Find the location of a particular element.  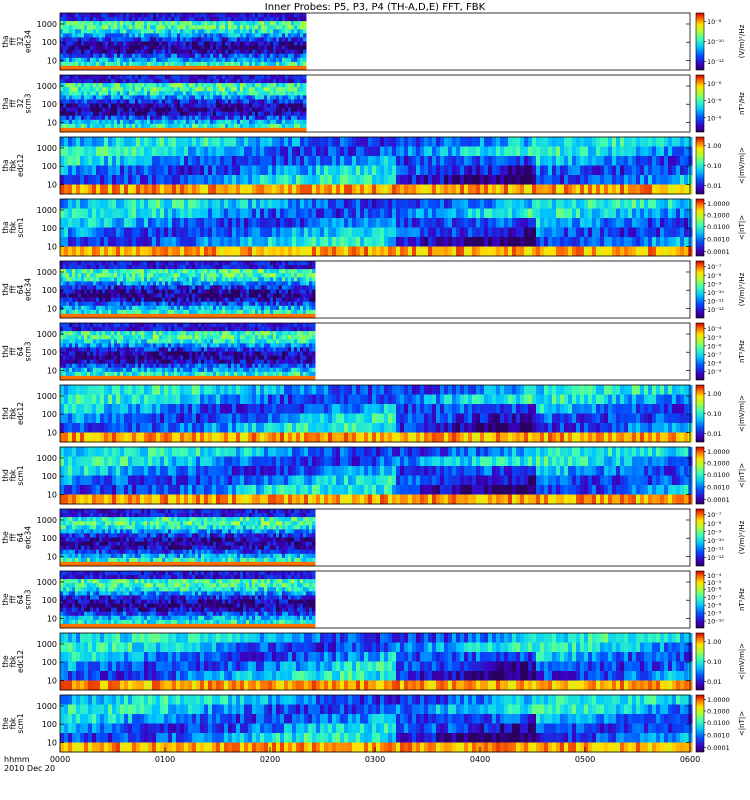

panel-label: thdfbkscm1 is located at coordinates (13, 475).